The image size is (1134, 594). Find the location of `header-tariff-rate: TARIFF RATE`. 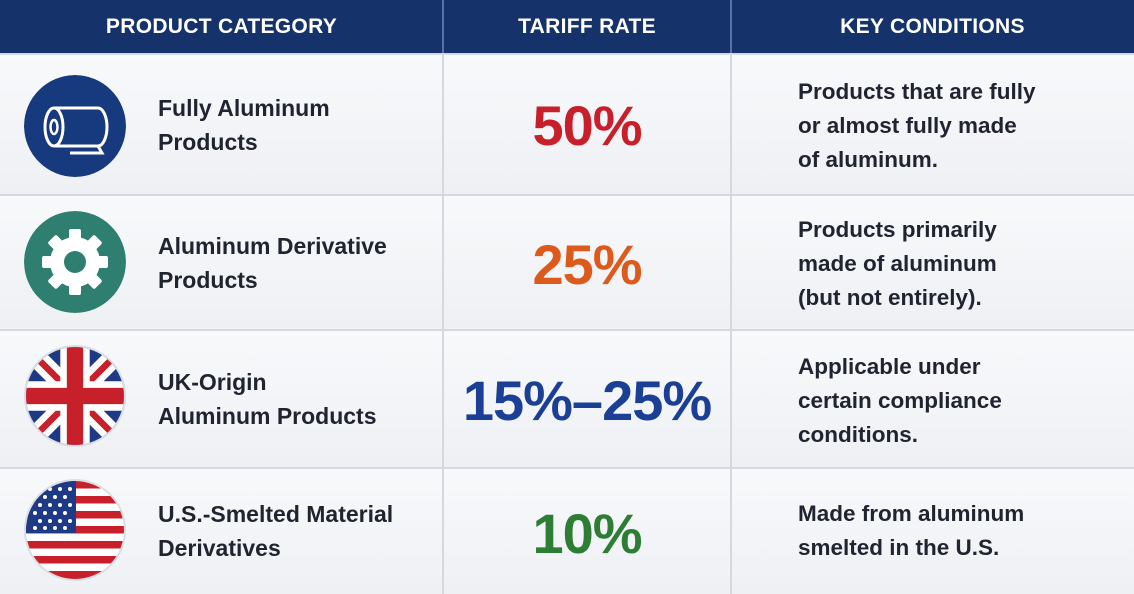

header-tariff-rate: TARIFF RATE is located at coordinates (587, 26).